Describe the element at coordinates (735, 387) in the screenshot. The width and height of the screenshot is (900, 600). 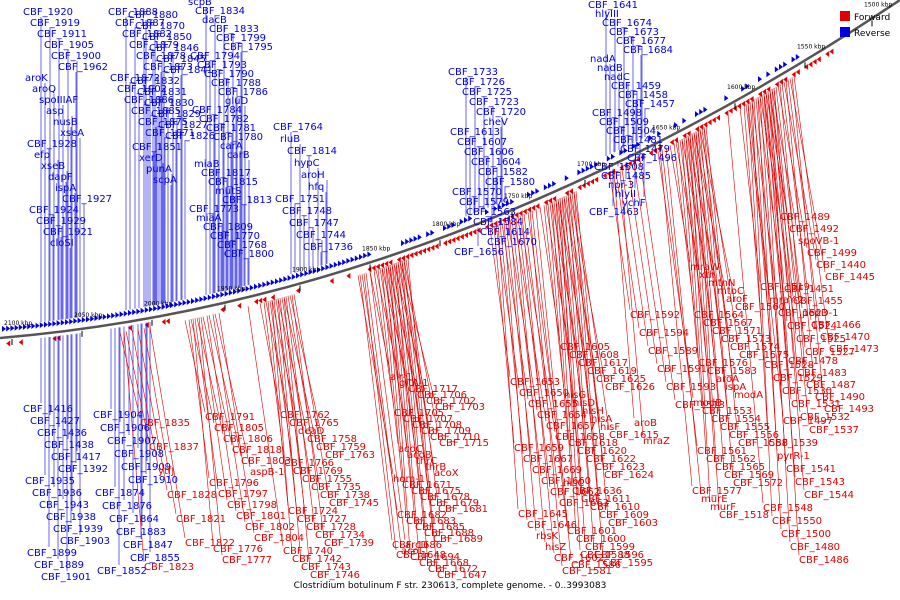
I see `forward-gene-label: ispA` at that location.